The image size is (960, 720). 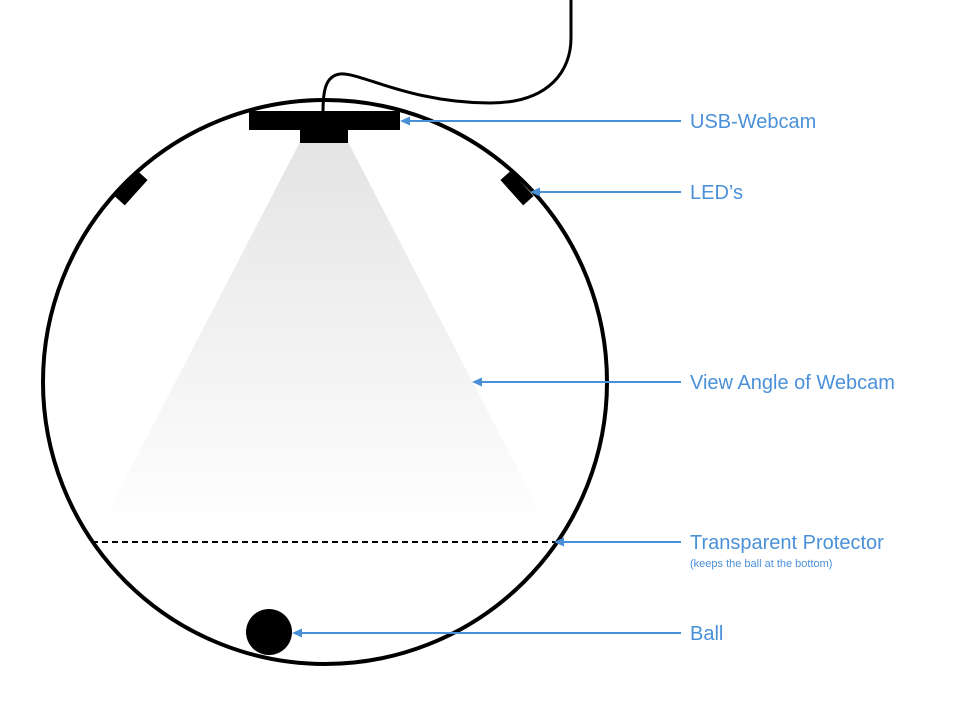 I want to click on led-left, so click(x=131, y=188).